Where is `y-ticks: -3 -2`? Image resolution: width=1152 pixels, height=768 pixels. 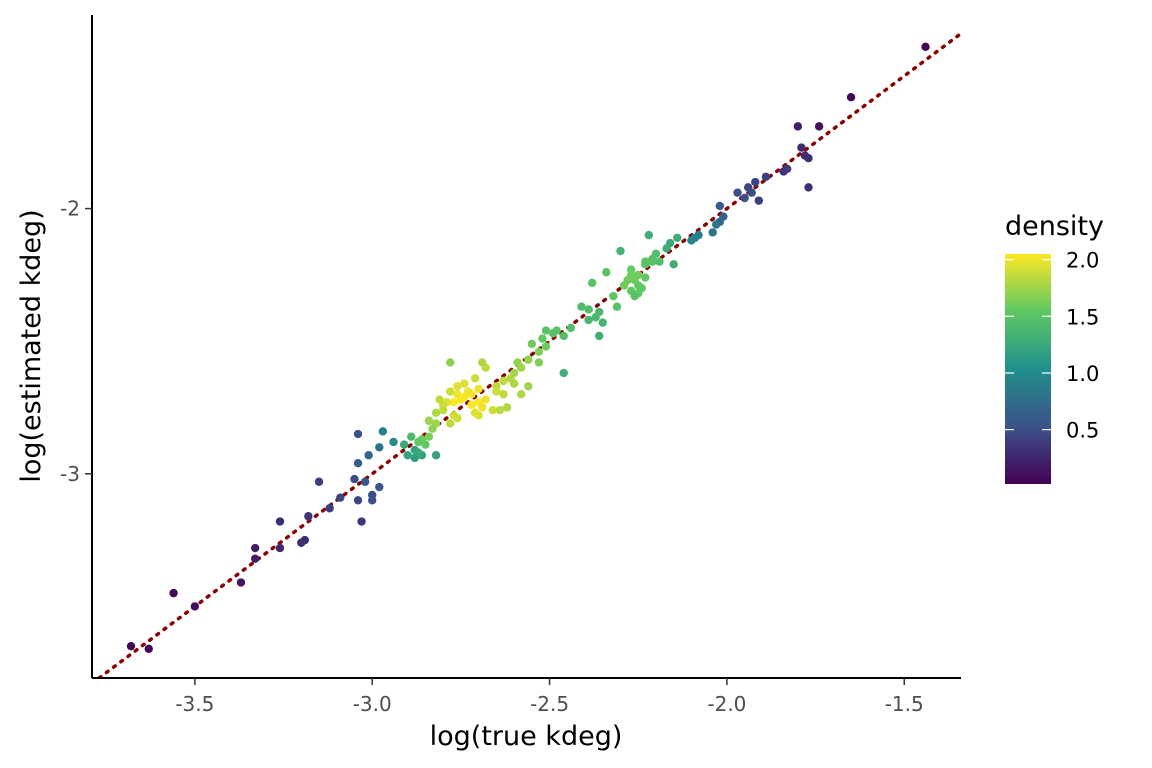 y-ticks: -3 -2 is located at coordinates (76, 341).